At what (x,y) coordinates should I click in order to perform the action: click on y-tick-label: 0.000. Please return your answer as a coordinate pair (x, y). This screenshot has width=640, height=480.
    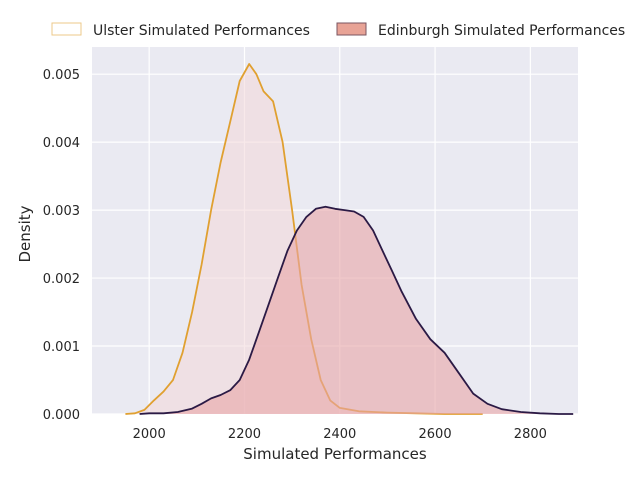
    Looking at the image, I should click on (61, 415).